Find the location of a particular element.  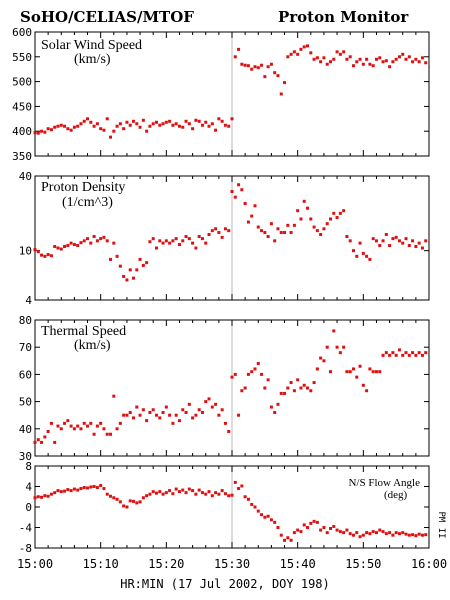

panel-units: (km/s) is located at coordinates (92, 59).